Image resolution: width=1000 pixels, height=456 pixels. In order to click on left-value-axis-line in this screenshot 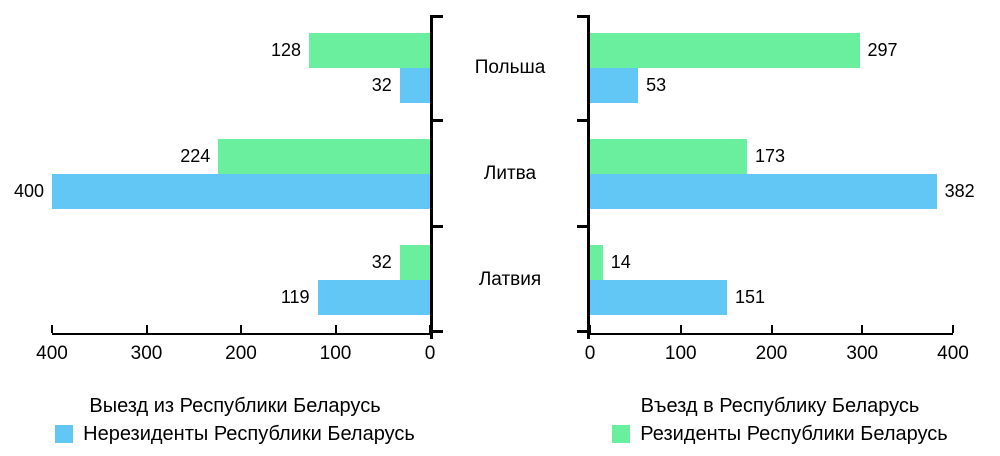, I will do `click(242, 334)`.